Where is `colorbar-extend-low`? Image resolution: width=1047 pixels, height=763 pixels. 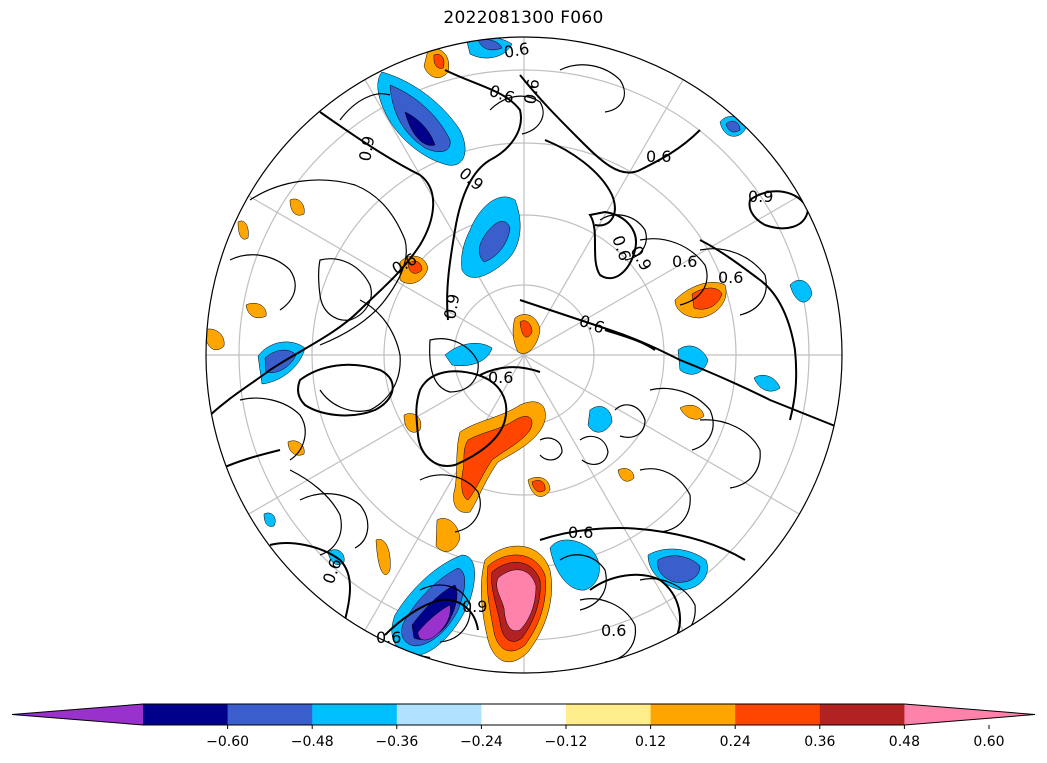
colorbar-extend-low is located at coordinates (77, 714).